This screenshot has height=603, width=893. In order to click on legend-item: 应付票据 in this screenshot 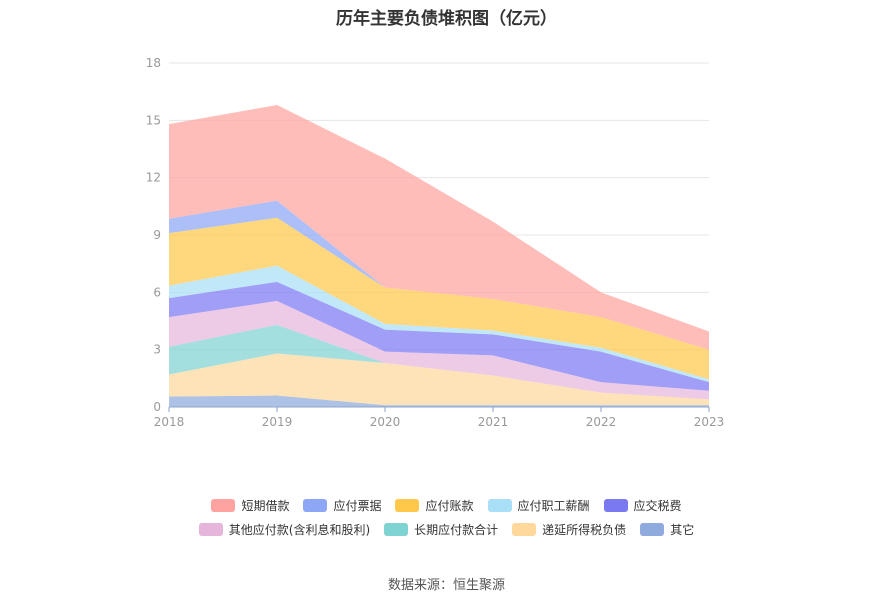, I will do `click(342, 505)`.